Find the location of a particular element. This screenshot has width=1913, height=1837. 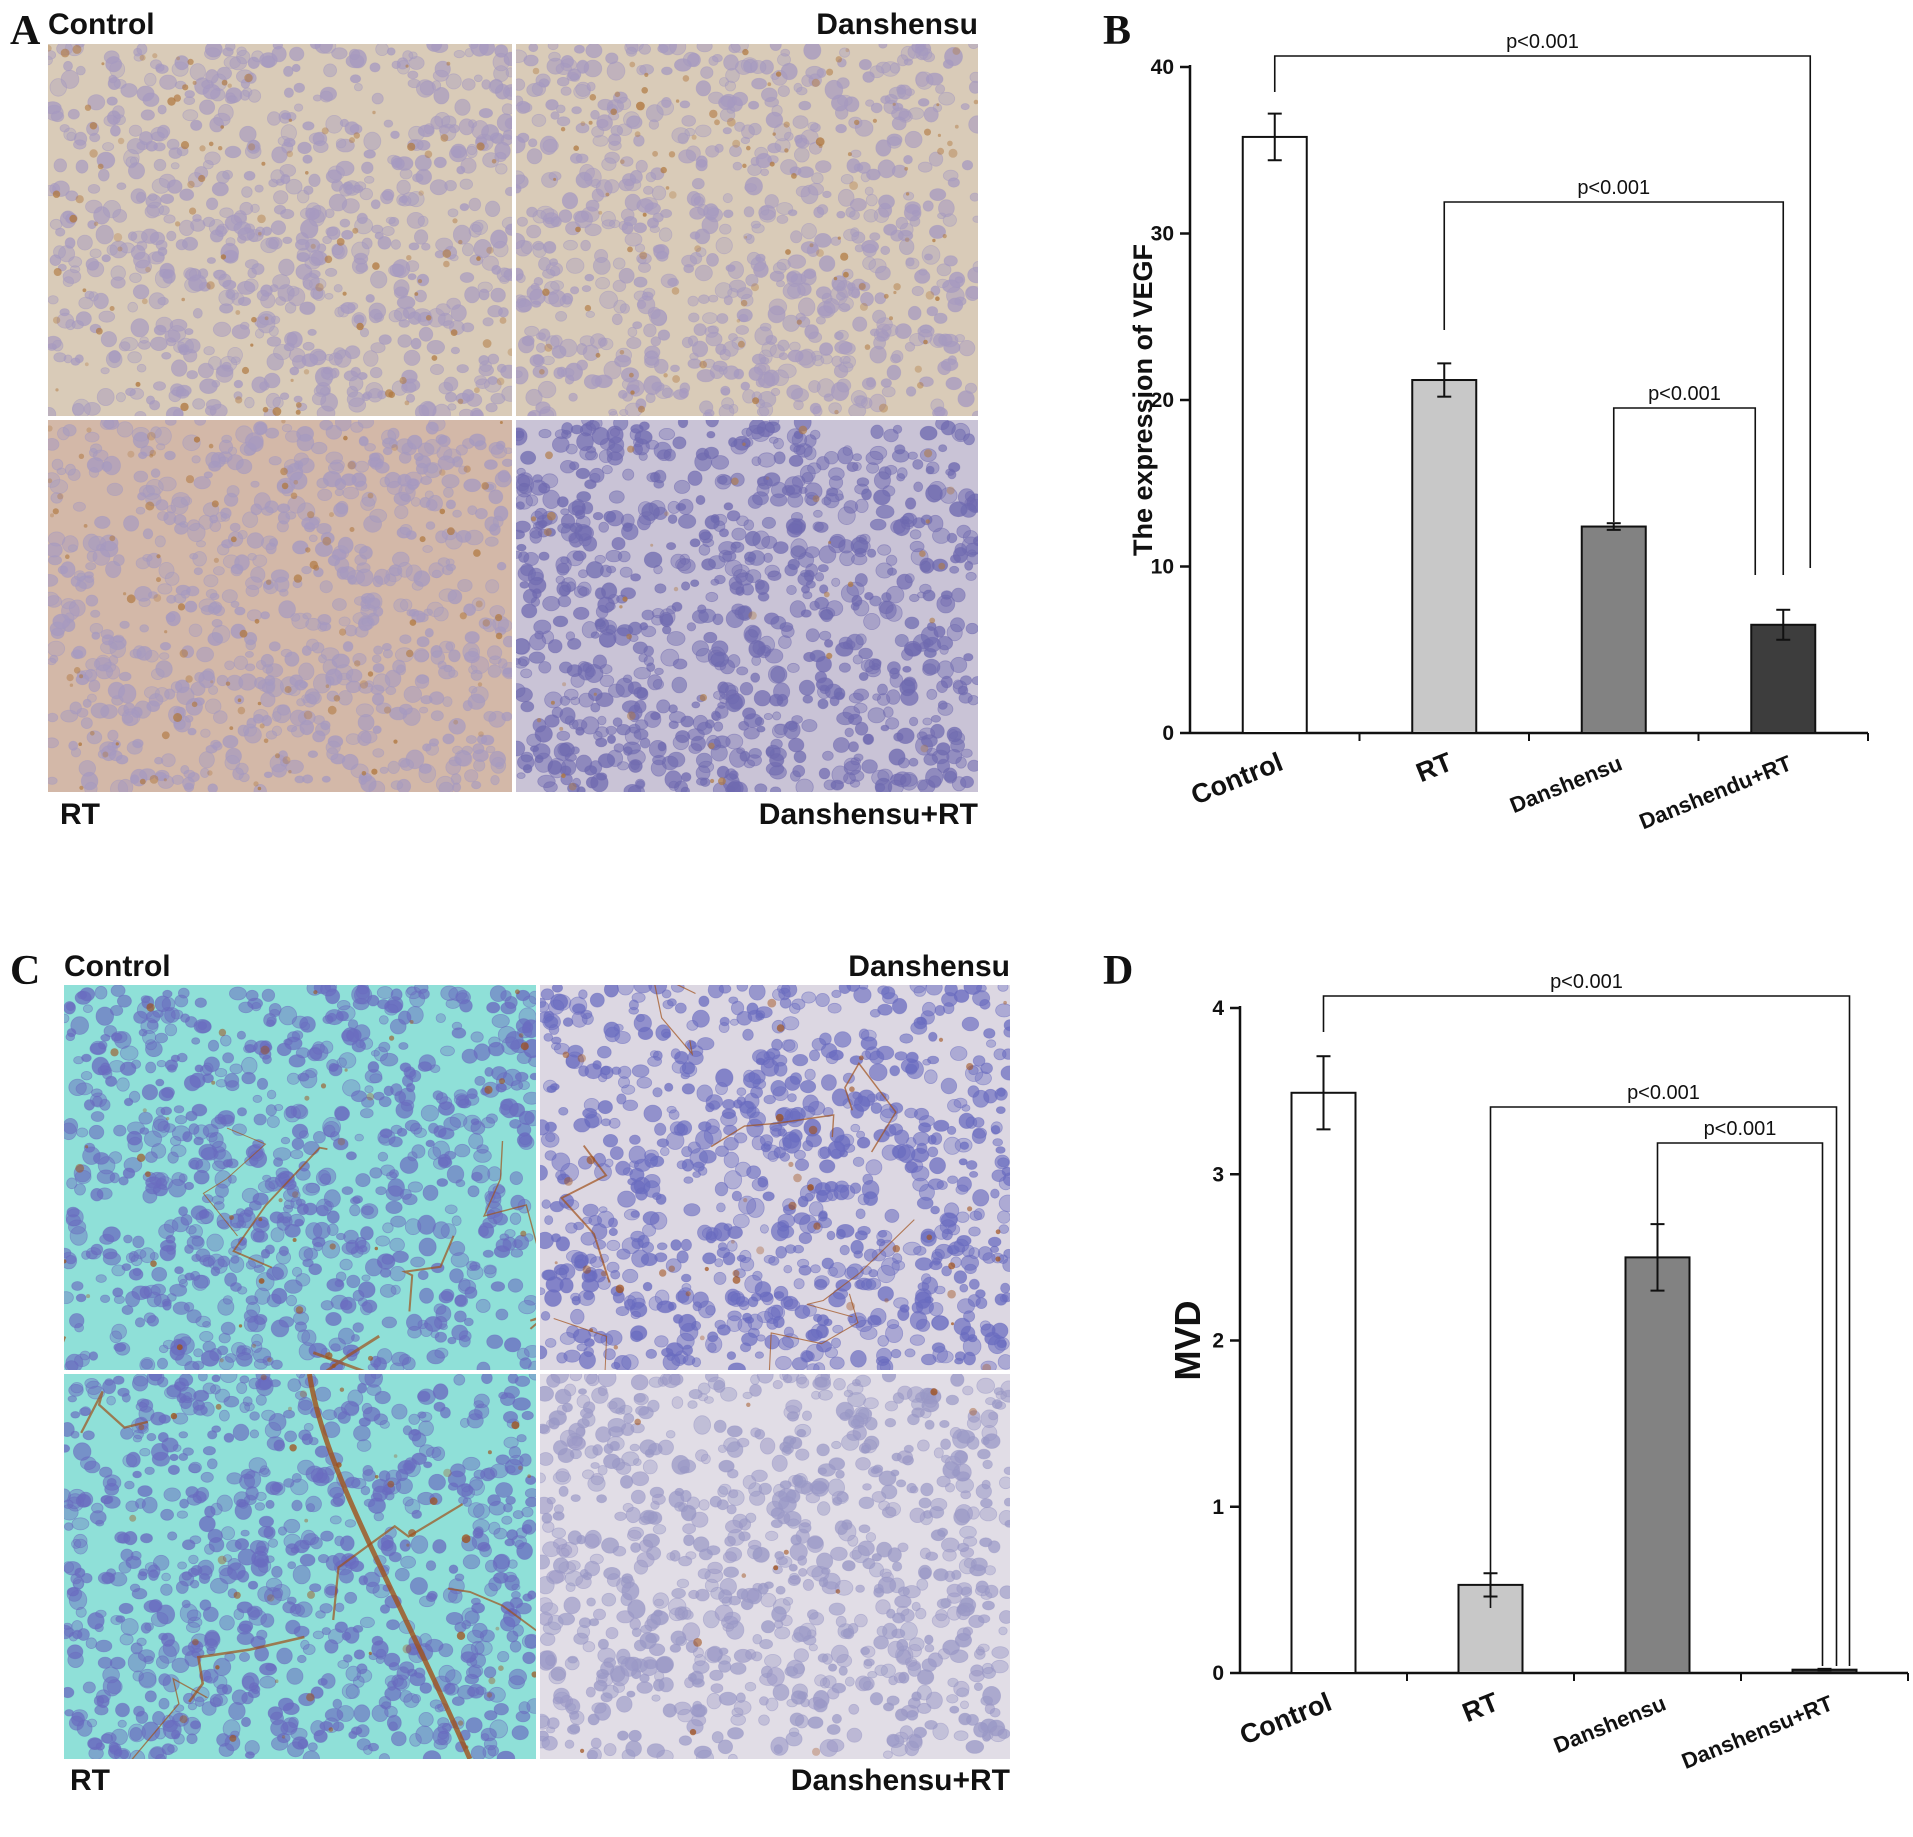

micrograph-danshensu-c is located at coordinates (775, 1177).